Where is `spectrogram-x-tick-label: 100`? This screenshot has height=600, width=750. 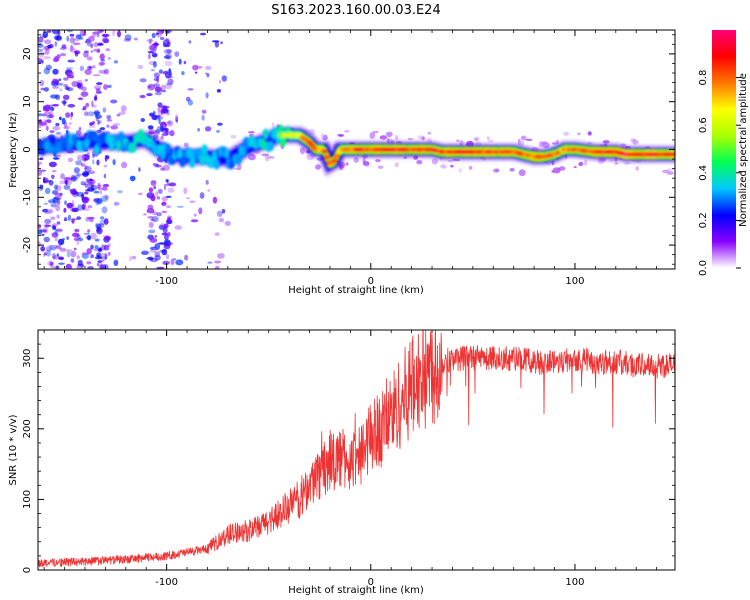
spectrogram-x-tick-label: 100 is located at coordinates (574, 281).